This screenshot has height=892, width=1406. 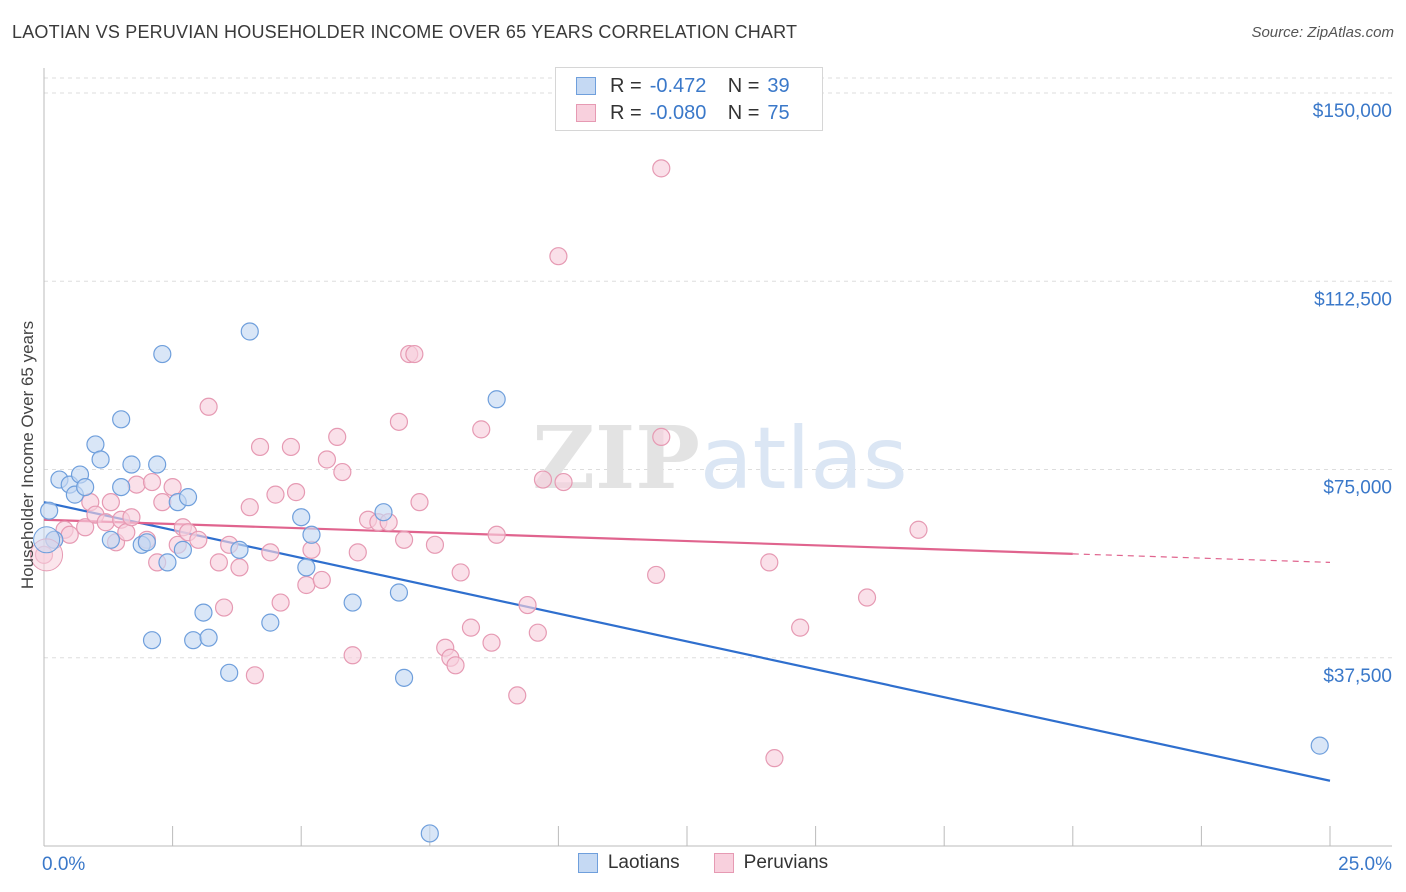 What do you see at coordinates (1353, 299) in the screenshot?
I see `y-tick-label: $112,500` at bounding box center [1353, 299].